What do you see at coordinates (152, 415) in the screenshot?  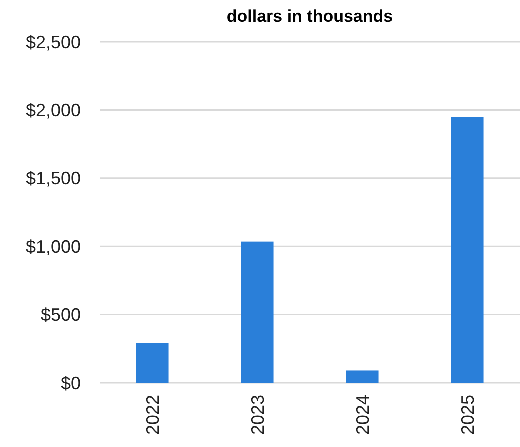 I see `x-tick-label: 2022` at bounding box center [152, 415].